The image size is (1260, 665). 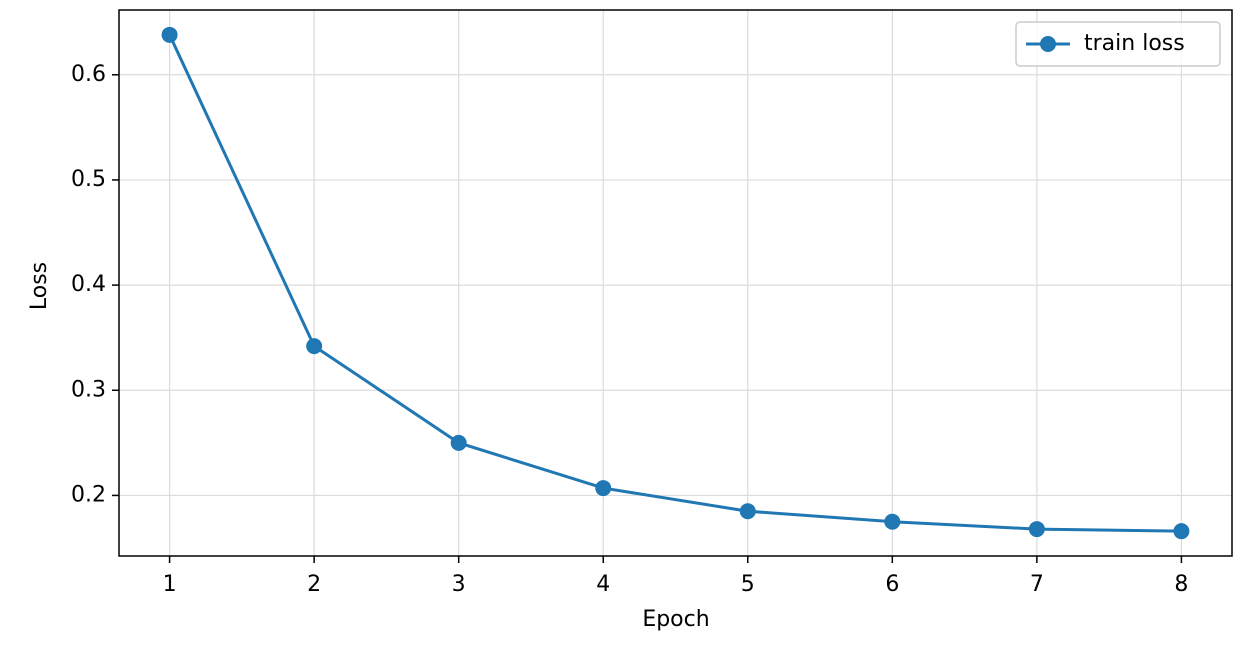 What do you see at coordinates (1181, 584) in the screenshot?
I see `x-tick-label: 8` at bounding box center [1181, 584].